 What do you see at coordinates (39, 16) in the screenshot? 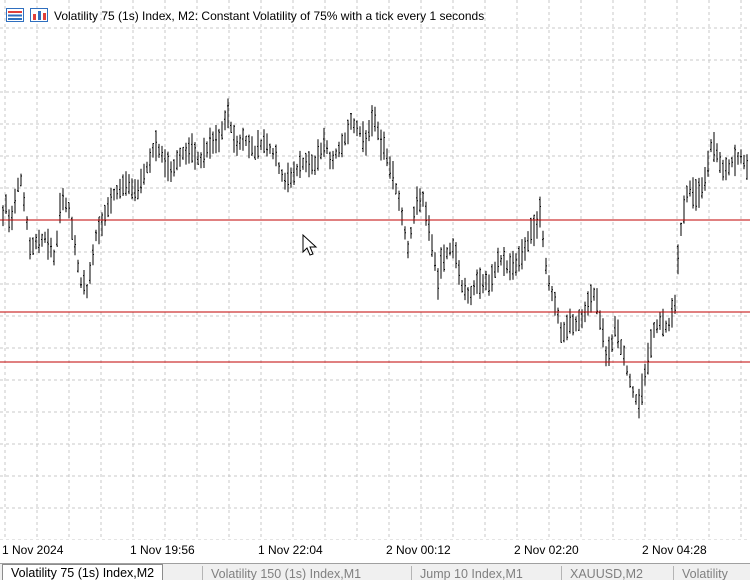
I see `bar-chart-icon` at bounding box center [39, 16].